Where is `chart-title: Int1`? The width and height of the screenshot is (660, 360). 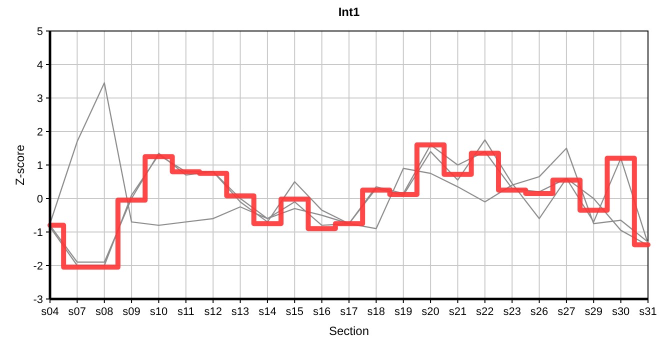 chart-title: Int1 is located at coordinates (349, 12).